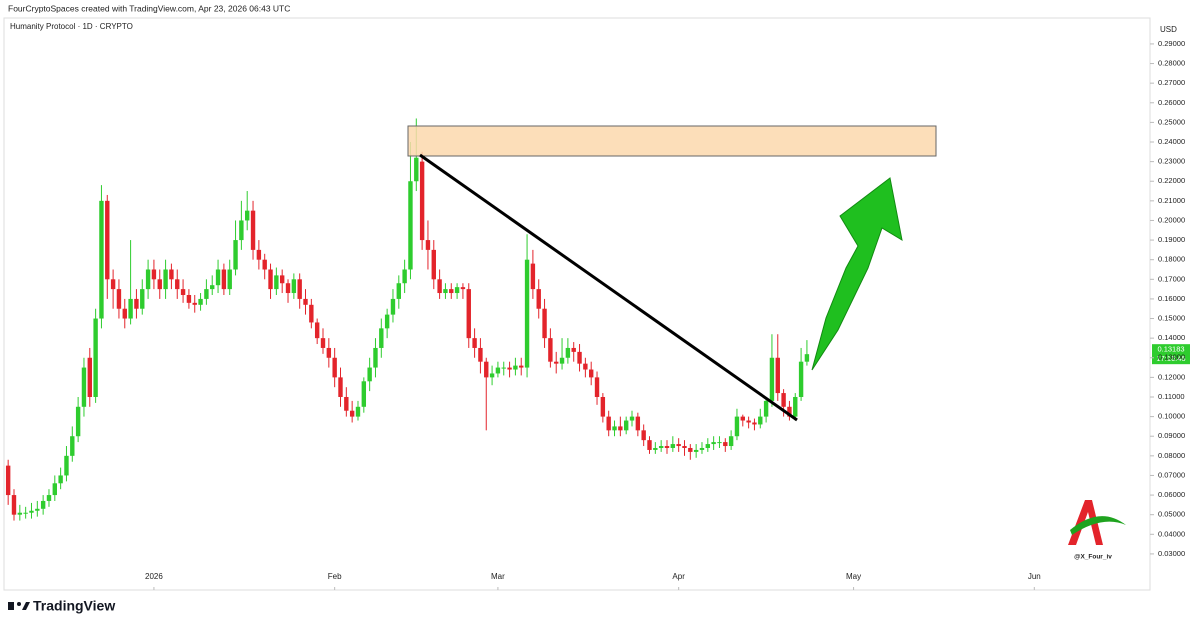 This screenshot has width=1200, height=632. I want to click on y-tick-label: 0.14000, so click(1171, 337).